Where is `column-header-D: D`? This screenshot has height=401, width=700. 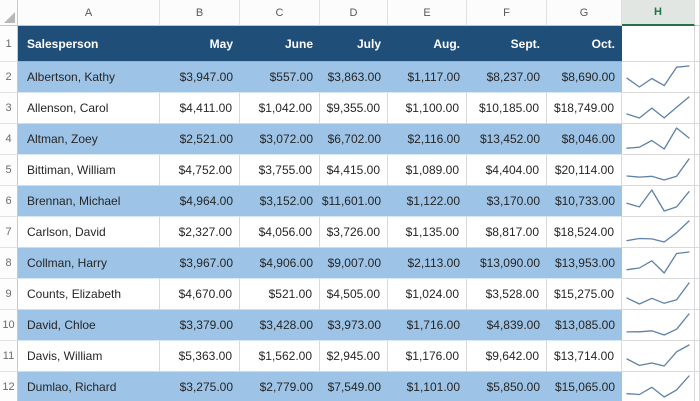
column-header-D: D is located at coordinates (354, 13).